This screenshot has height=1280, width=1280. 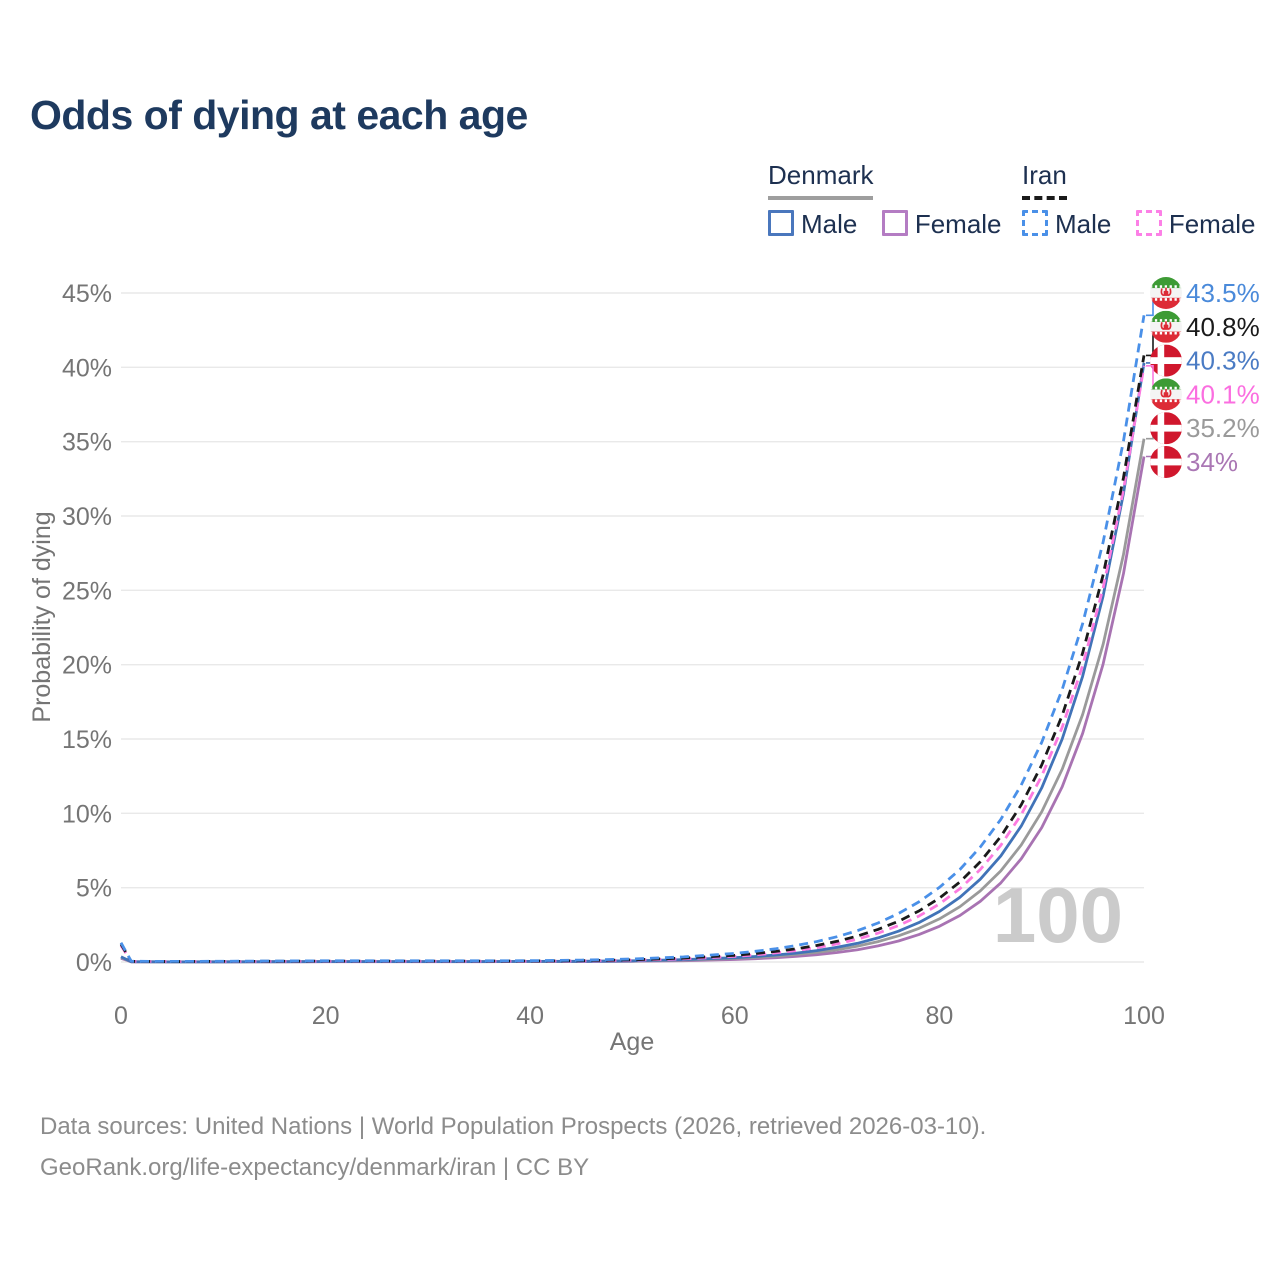 What do you see at coordinates (87, 517) in the screenshot?
I see `y-tick-label-30: 30%` at bounding box center [87, 517].